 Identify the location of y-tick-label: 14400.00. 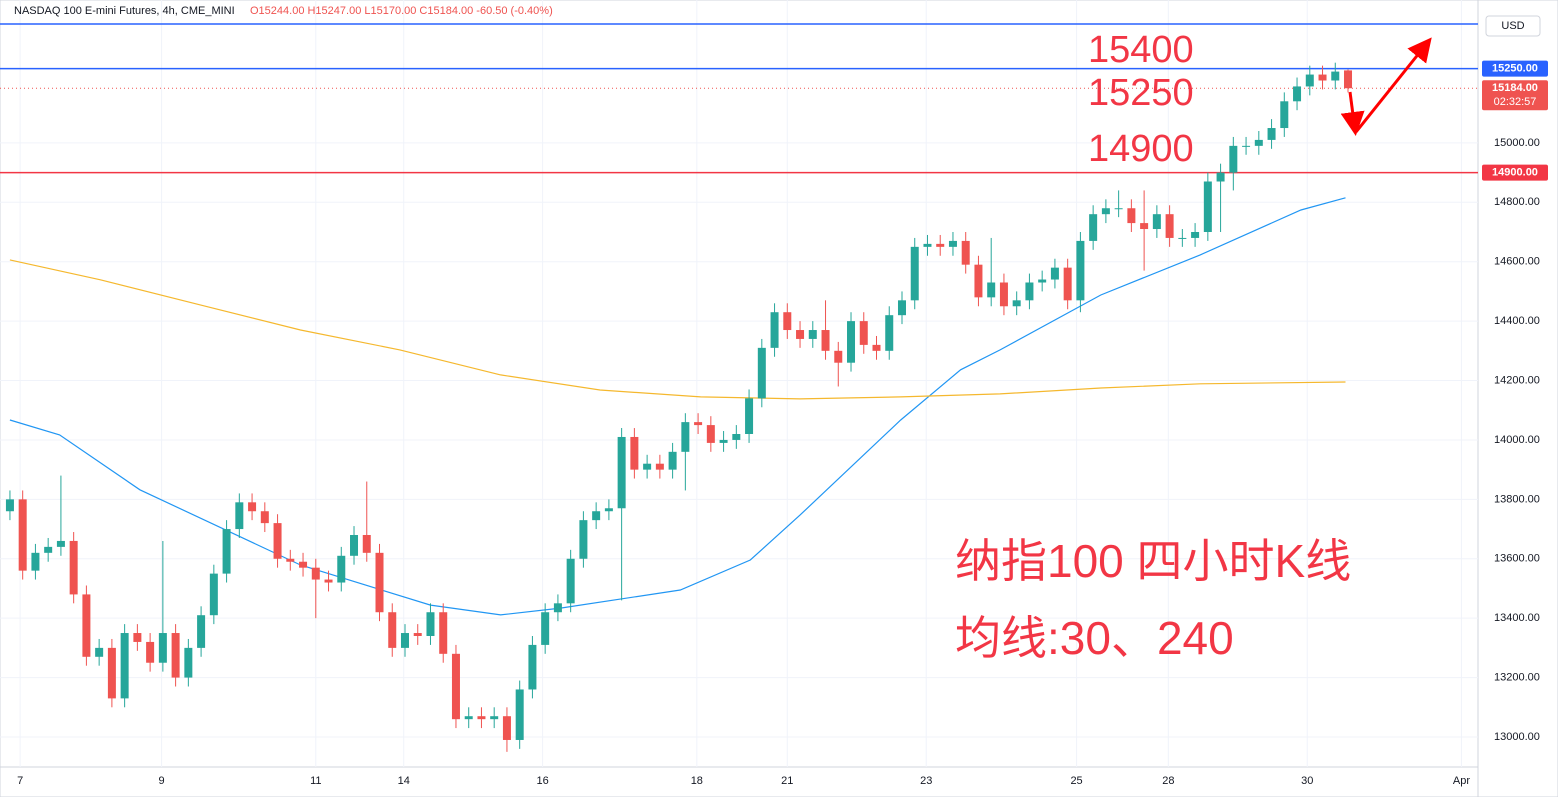
(1517, 321).